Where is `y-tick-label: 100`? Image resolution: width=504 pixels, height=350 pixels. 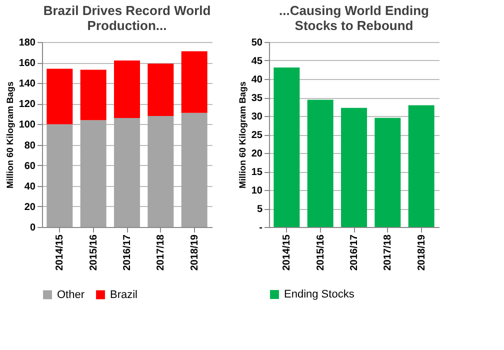 y-tick-label: 100 is located at coordinates (27, 125).